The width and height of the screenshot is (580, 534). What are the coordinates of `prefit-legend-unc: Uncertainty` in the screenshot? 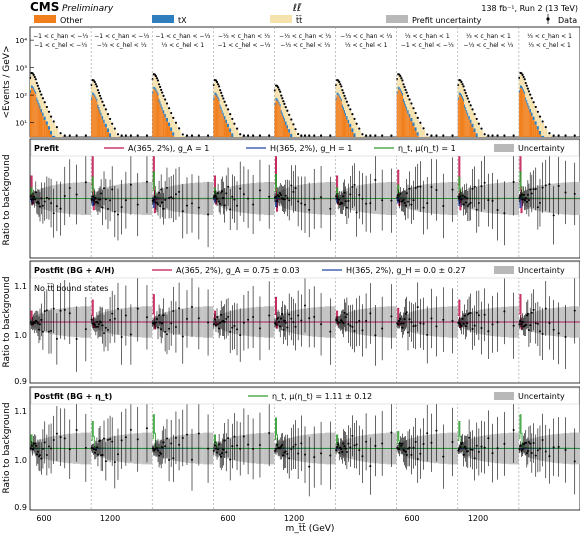 It's located at (541, 148).